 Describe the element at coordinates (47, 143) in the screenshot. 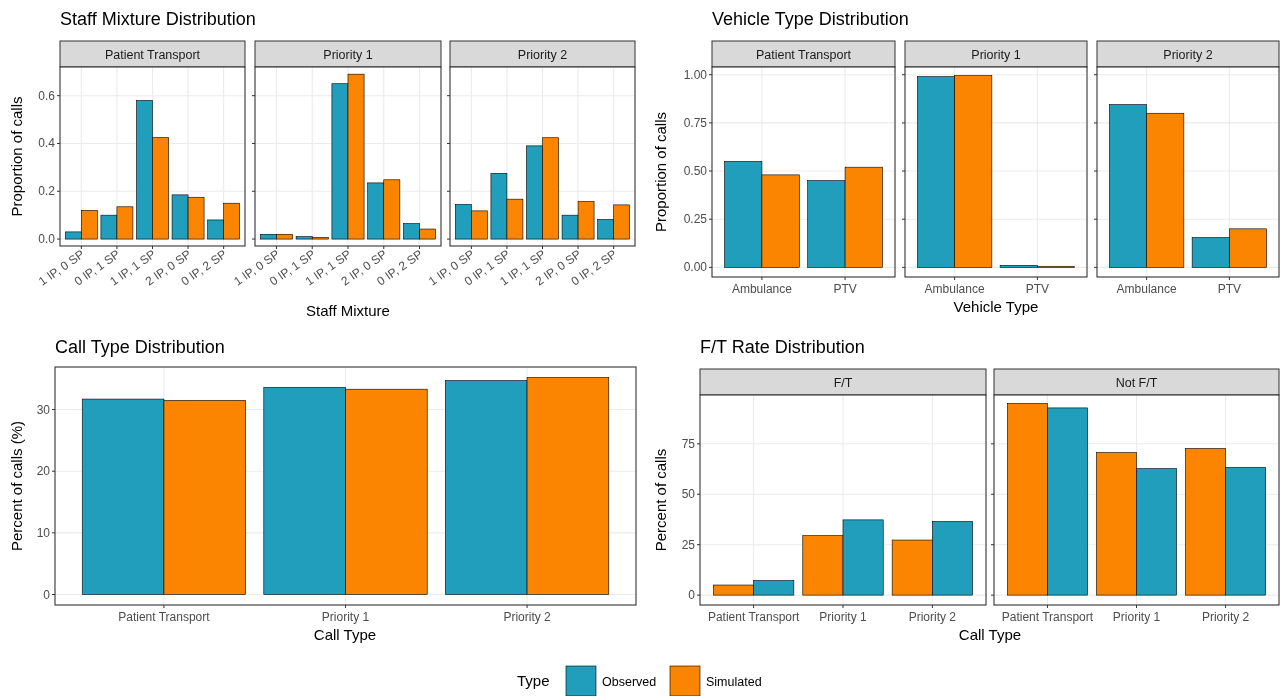

I see `y-tick-label: 0.4` at that location.